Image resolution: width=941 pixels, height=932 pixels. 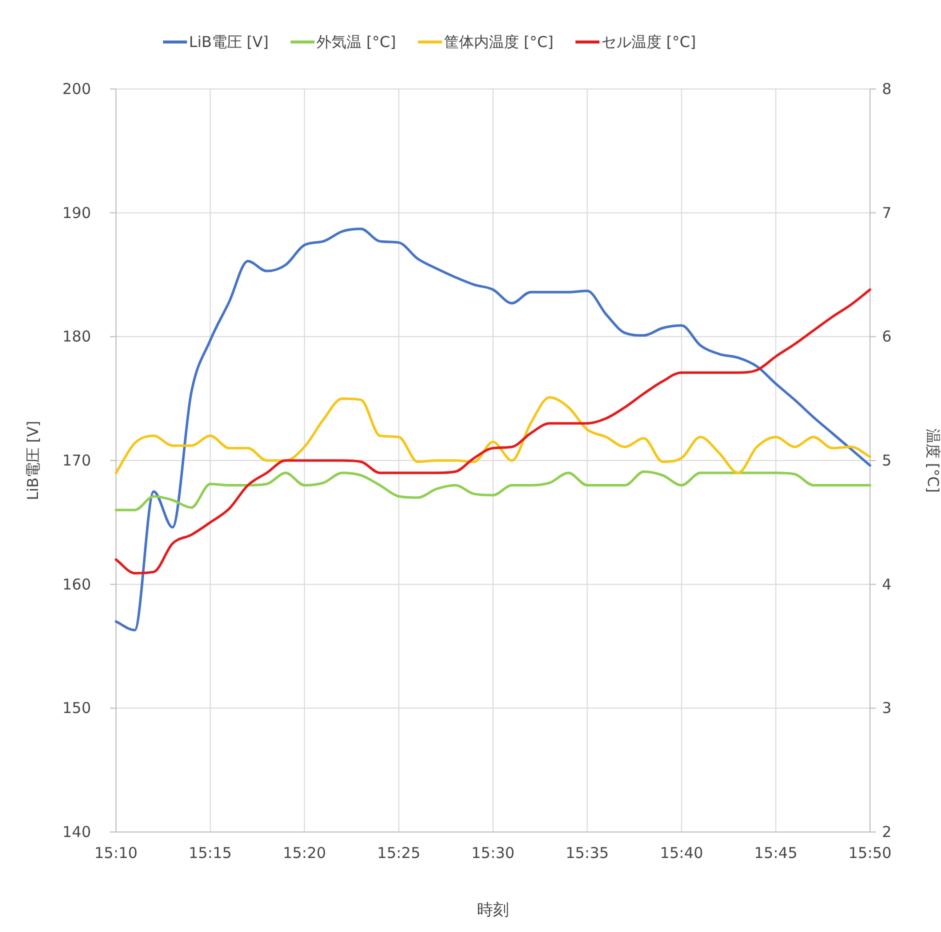 What do you see at coordinates (76, 337) in the screenshot?
I see `y-tick-label: 180` at bounding box center [76, 337].